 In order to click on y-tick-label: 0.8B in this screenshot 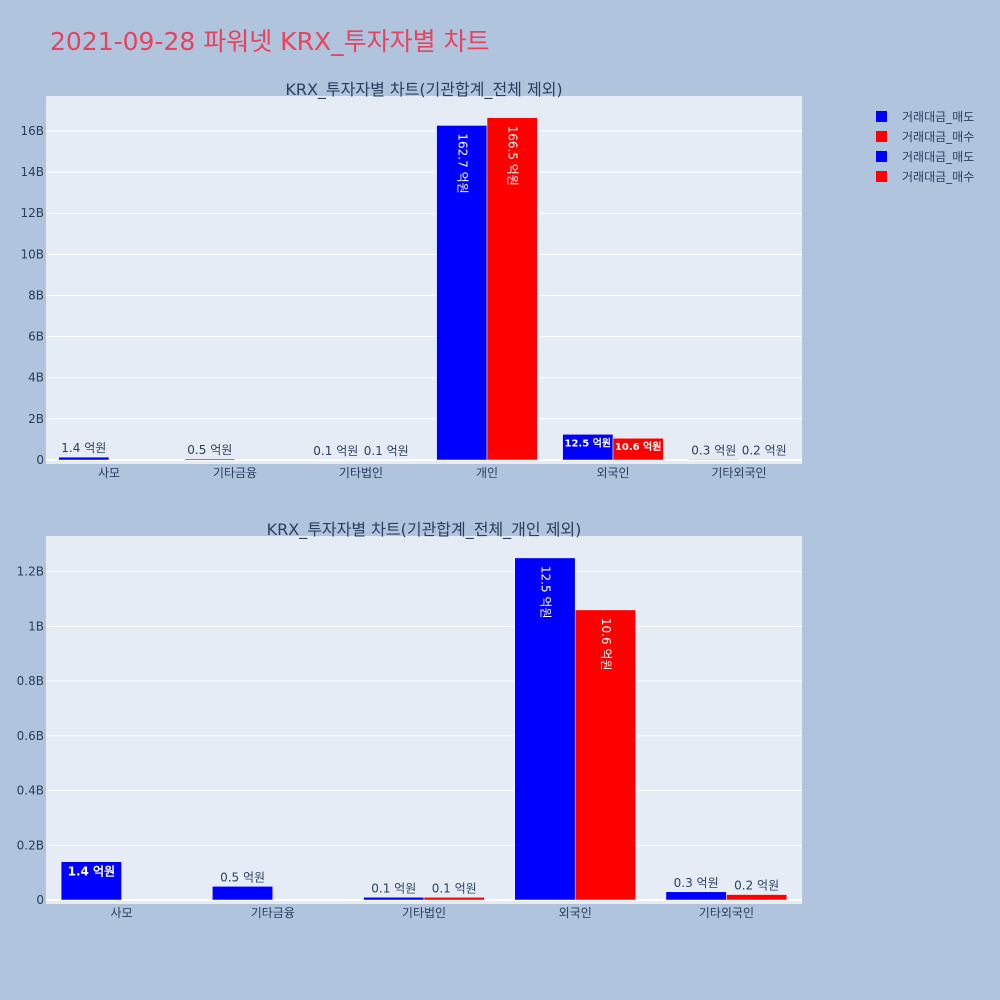, I will do `click(30, 681)`.